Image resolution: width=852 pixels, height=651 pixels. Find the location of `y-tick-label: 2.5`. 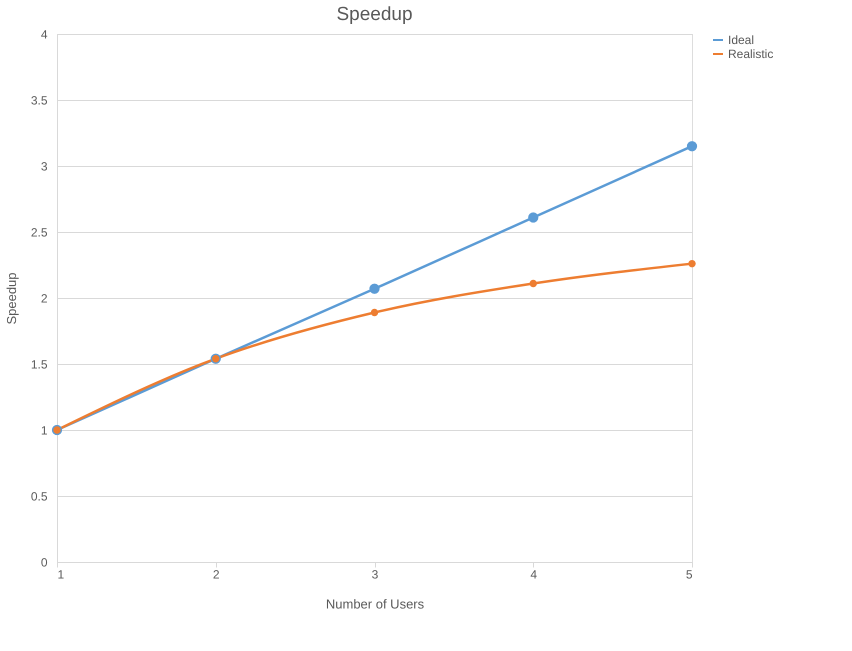

y-tick-label: 2.5 is located at coordinates (39, 233).